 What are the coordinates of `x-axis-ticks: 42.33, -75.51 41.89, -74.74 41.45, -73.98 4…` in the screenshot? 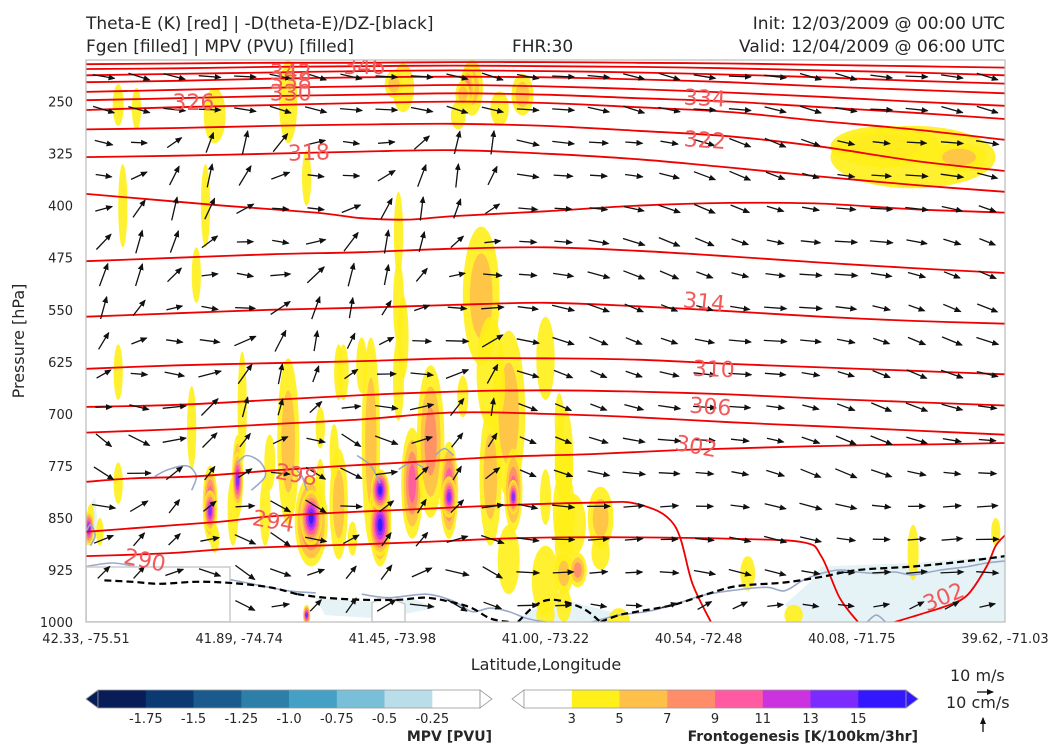 It's located at (545, 639).